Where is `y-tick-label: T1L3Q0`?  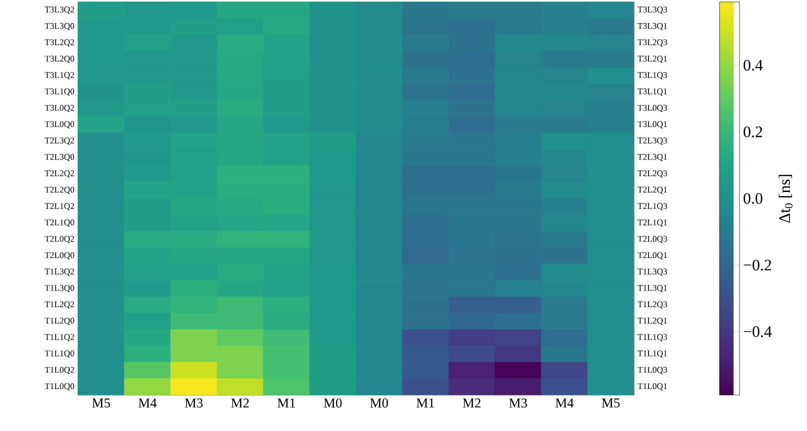
y-tick-label: T1L3Q0 is located at coordinates (59, 288).